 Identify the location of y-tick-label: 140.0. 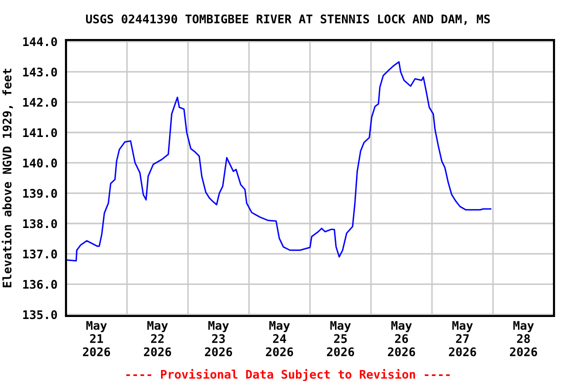
(40, 163).